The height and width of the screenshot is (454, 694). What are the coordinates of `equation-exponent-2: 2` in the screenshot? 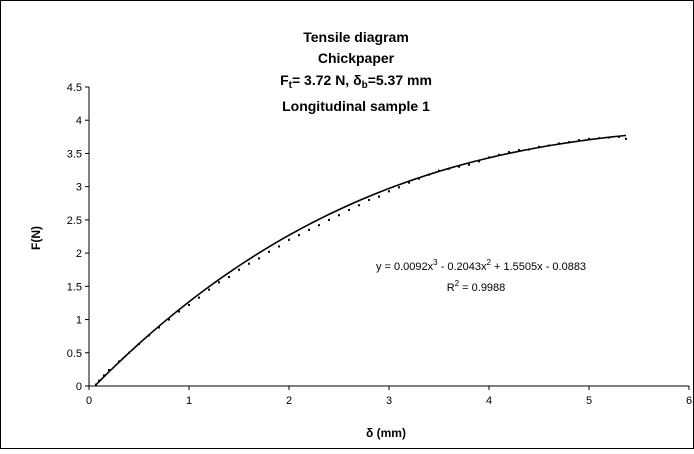 It's located at (489, 262).